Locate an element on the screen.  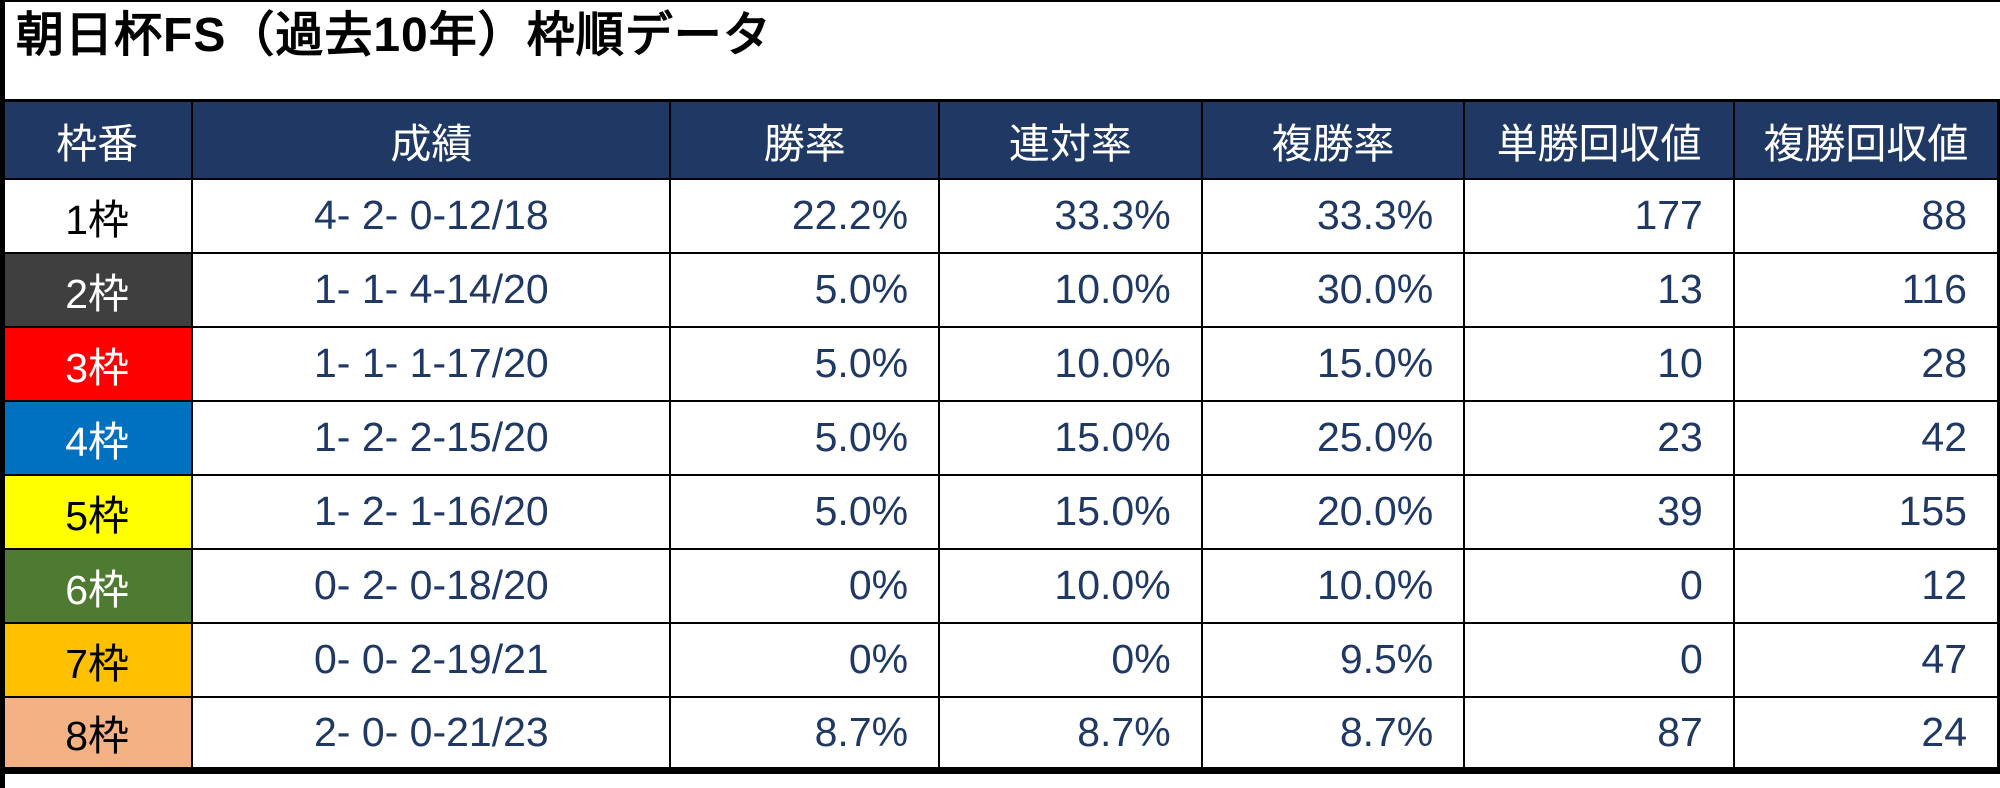
table-row: 4枠 1- 2- 2-15/20 5.0% 15.0% 25.0% 23 42 is located at coordinates (1000, 437).